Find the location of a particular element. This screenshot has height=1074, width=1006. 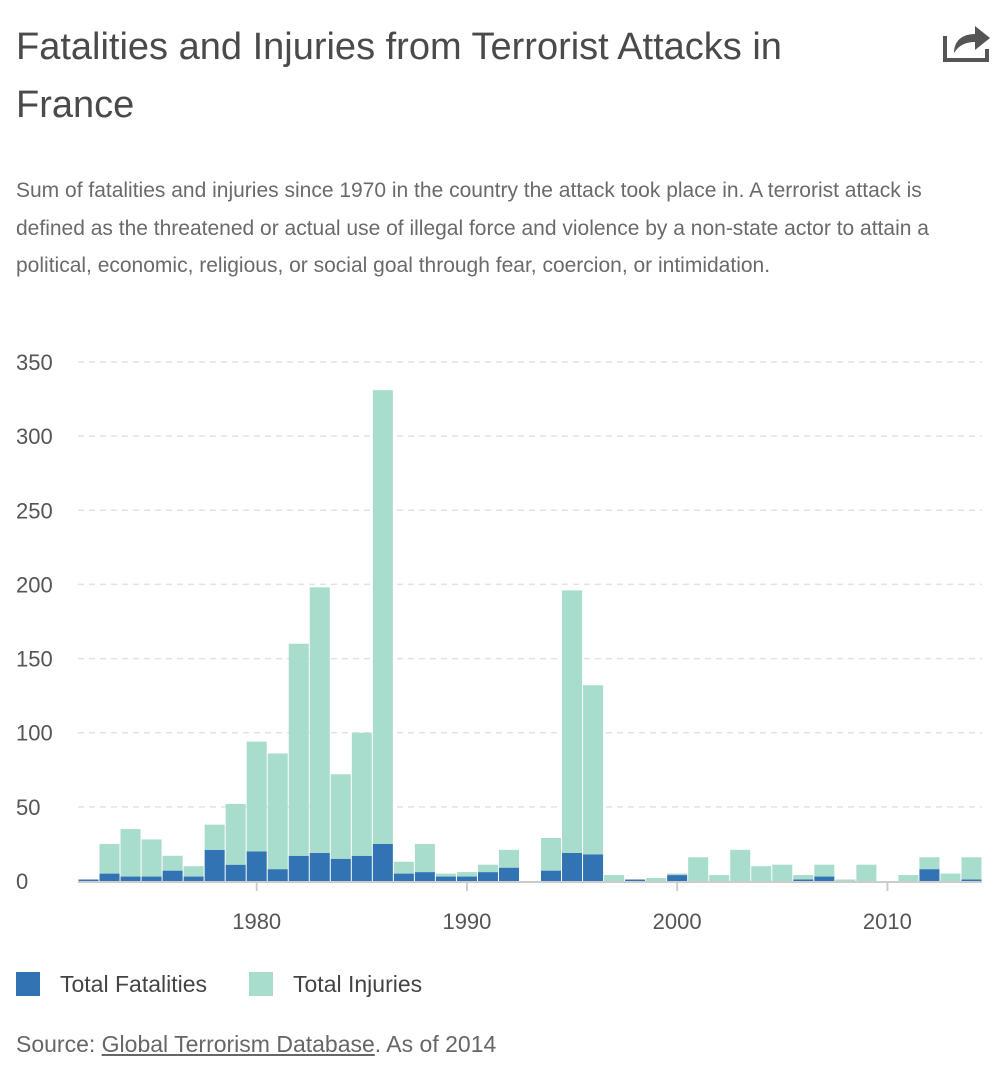

bar-fatalities-1972 is located at coordinates (88, 880).